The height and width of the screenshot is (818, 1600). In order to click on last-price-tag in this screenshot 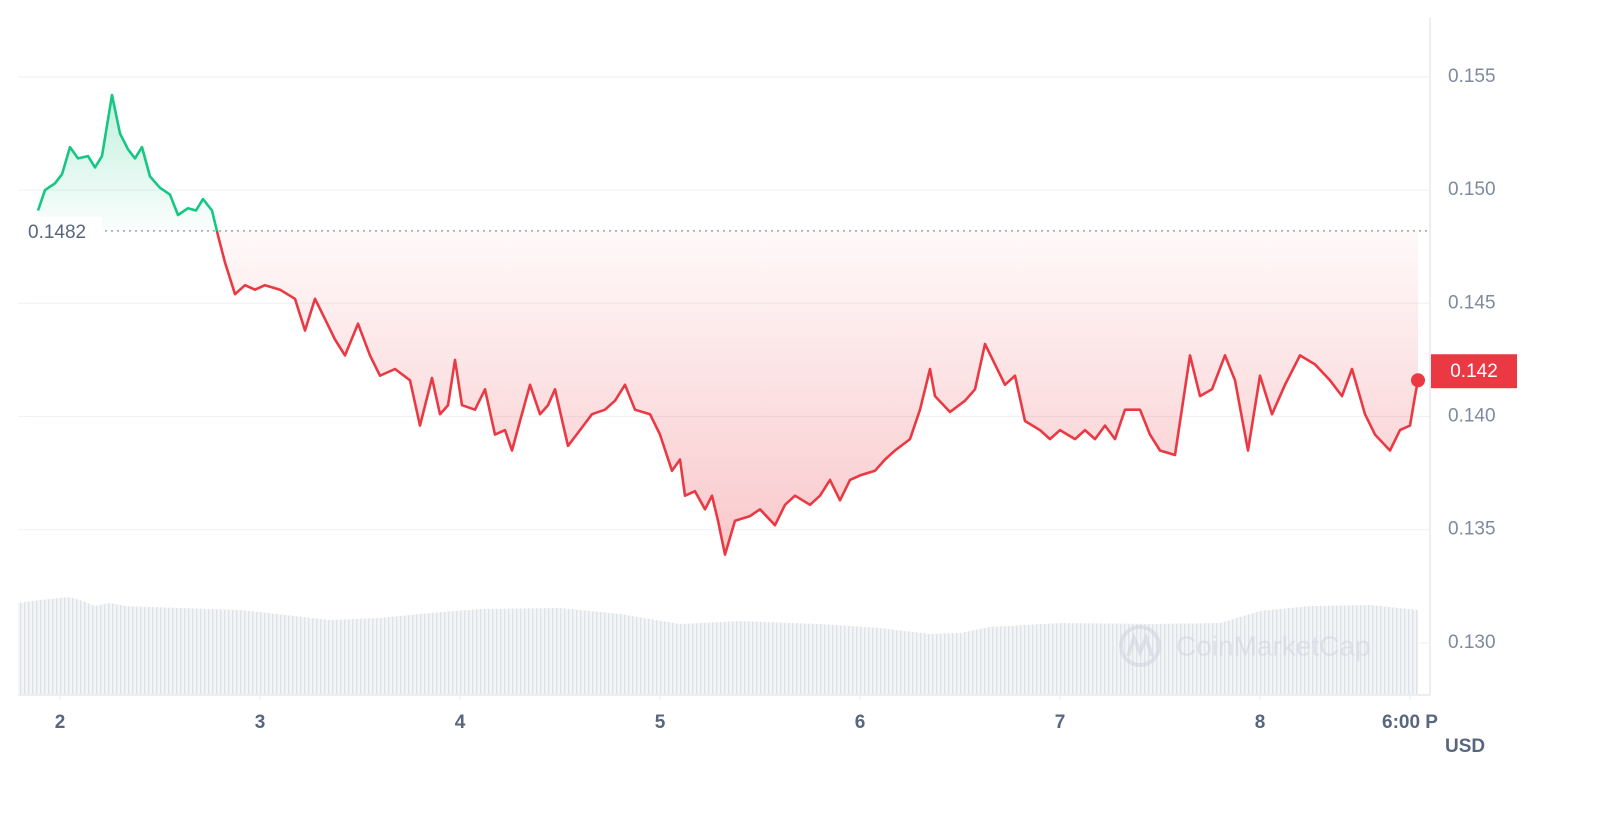, I will do `click(1474, 371)`.